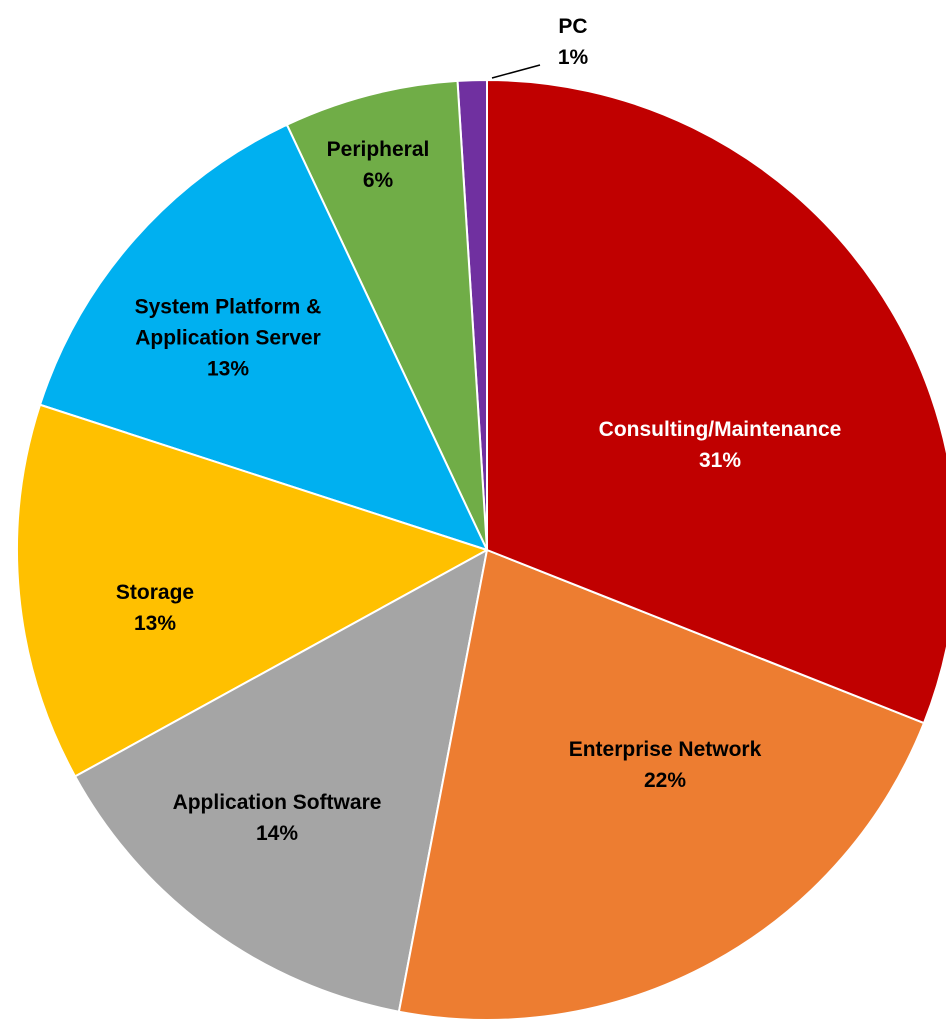  Describe the element at coordinates (378, 165) in the screenshot. I see `slice-label: Peripheral 6%` at that location.